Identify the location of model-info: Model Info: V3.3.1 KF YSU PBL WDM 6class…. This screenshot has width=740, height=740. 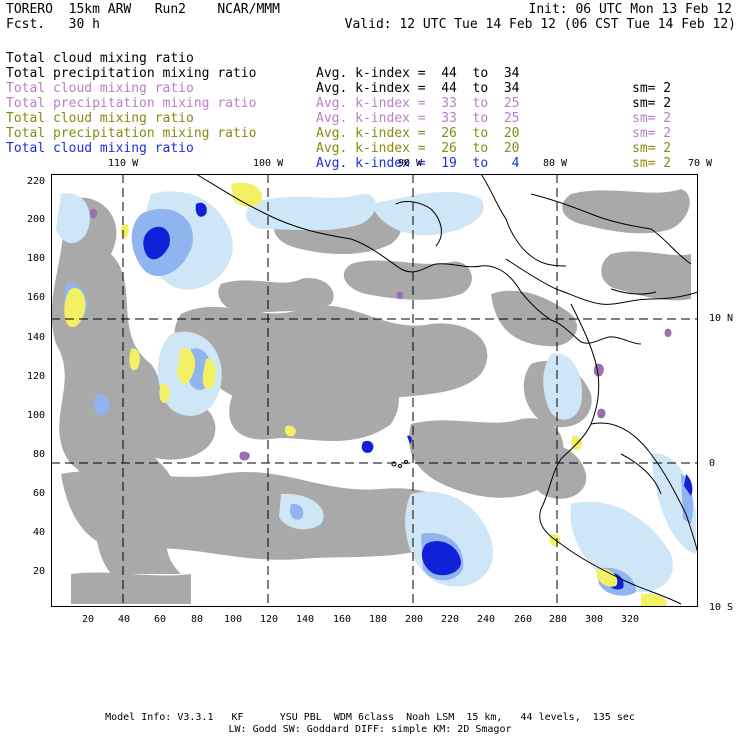
(370, 717).